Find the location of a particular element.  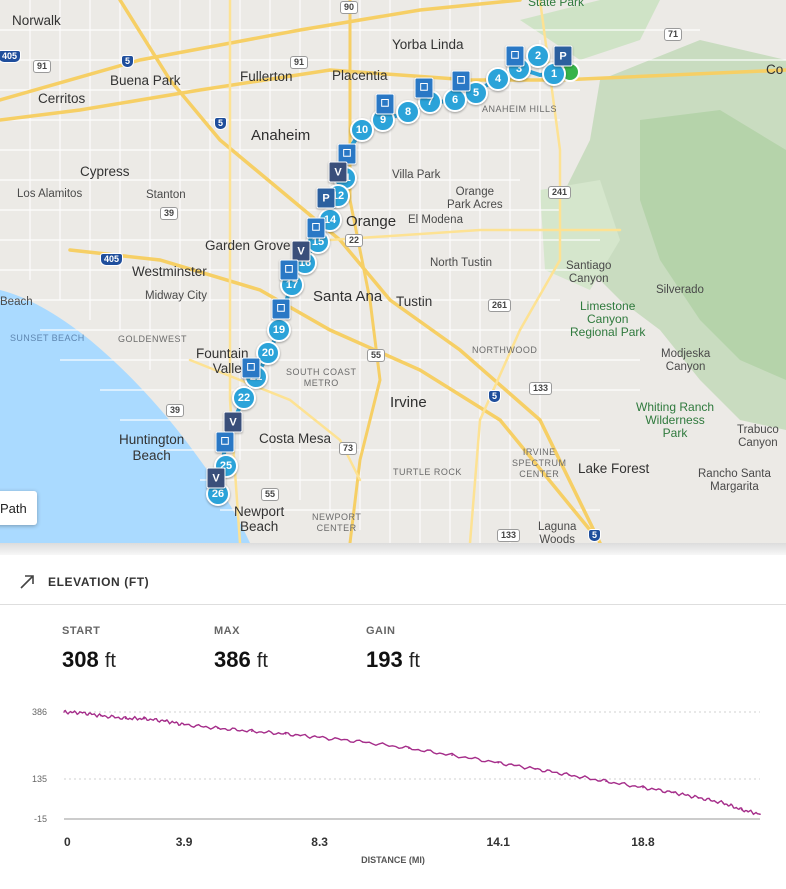

mile-marker: 2 is located at coordinates (538, 56).